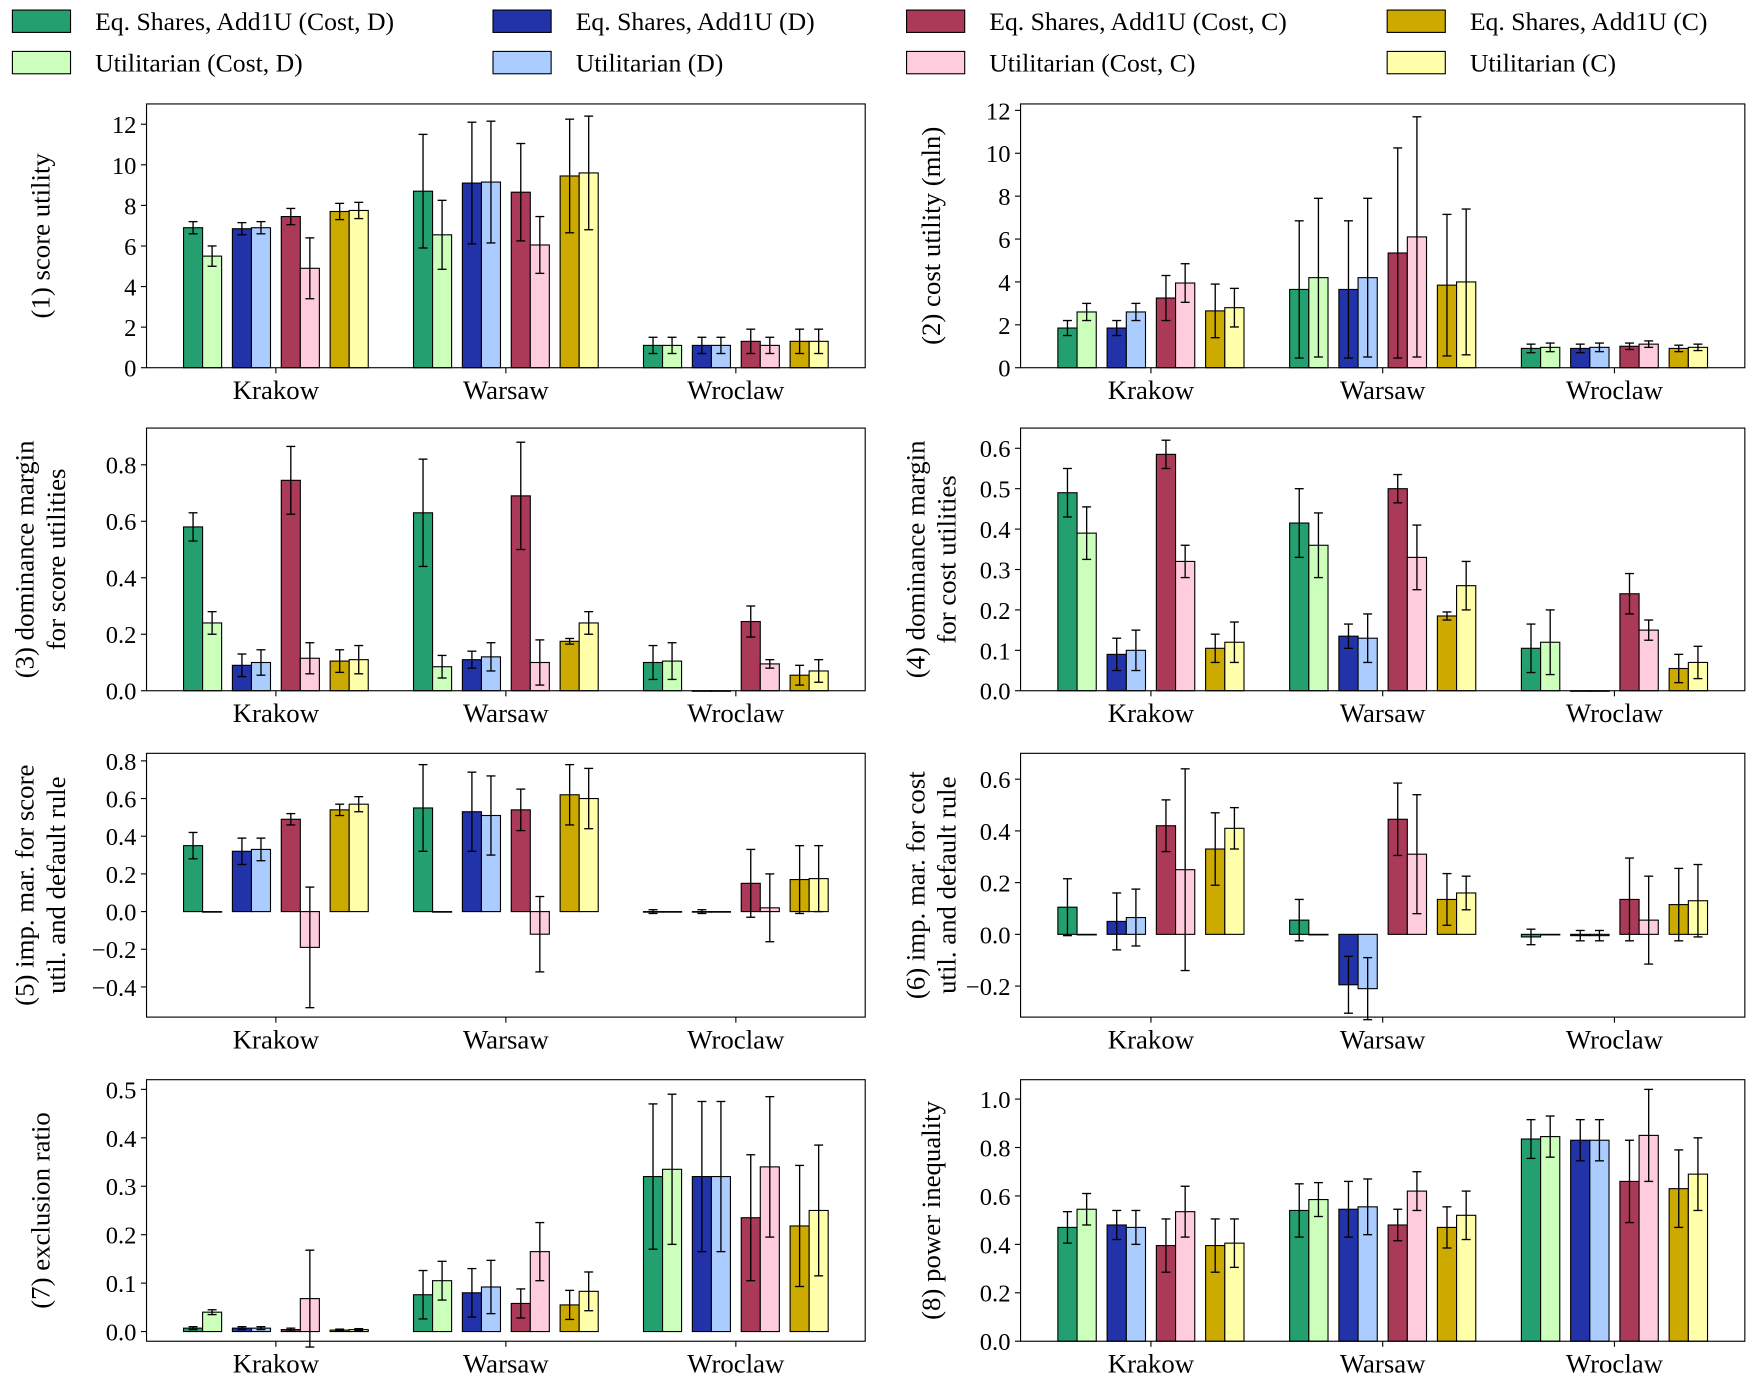  I want to click on y-tick-label: −0.4, so click(114, 988).